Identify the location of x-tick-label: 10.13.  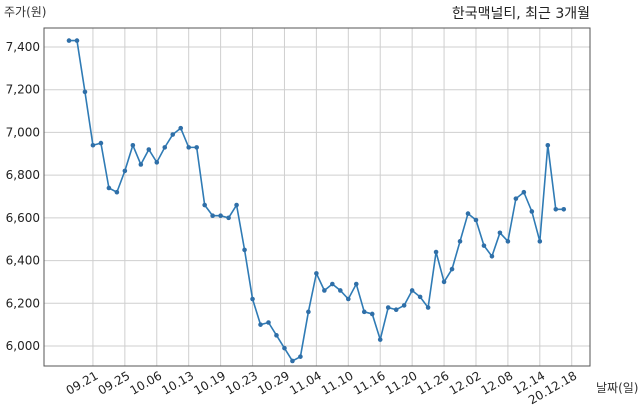
(177, 382).